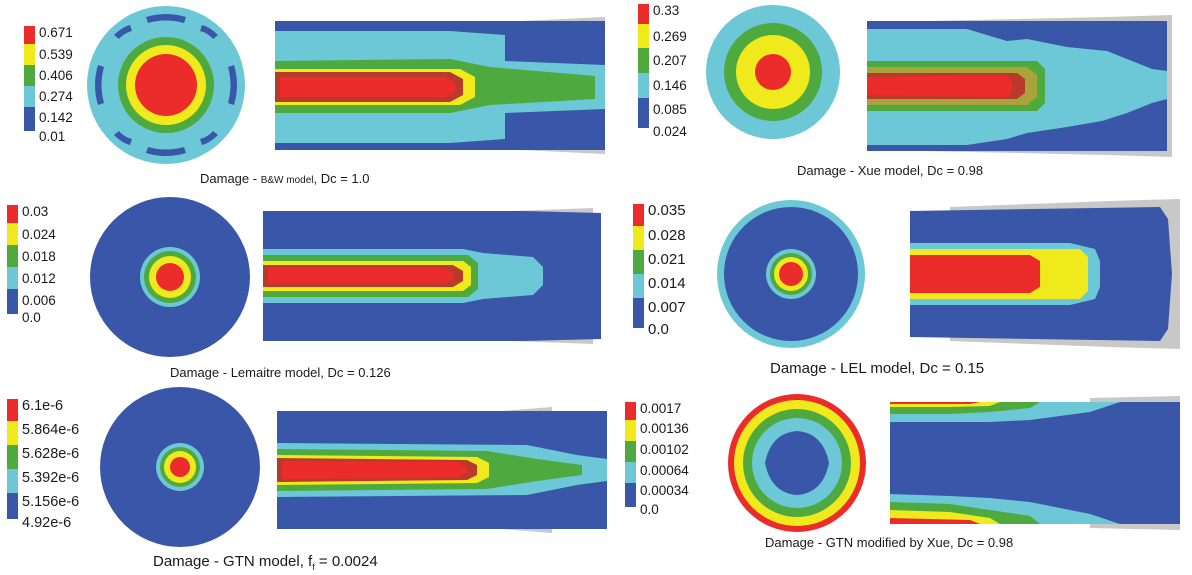  I want to click on caption-xue: Damage - Xue model, Dc = 0.98, so click(890, 170).